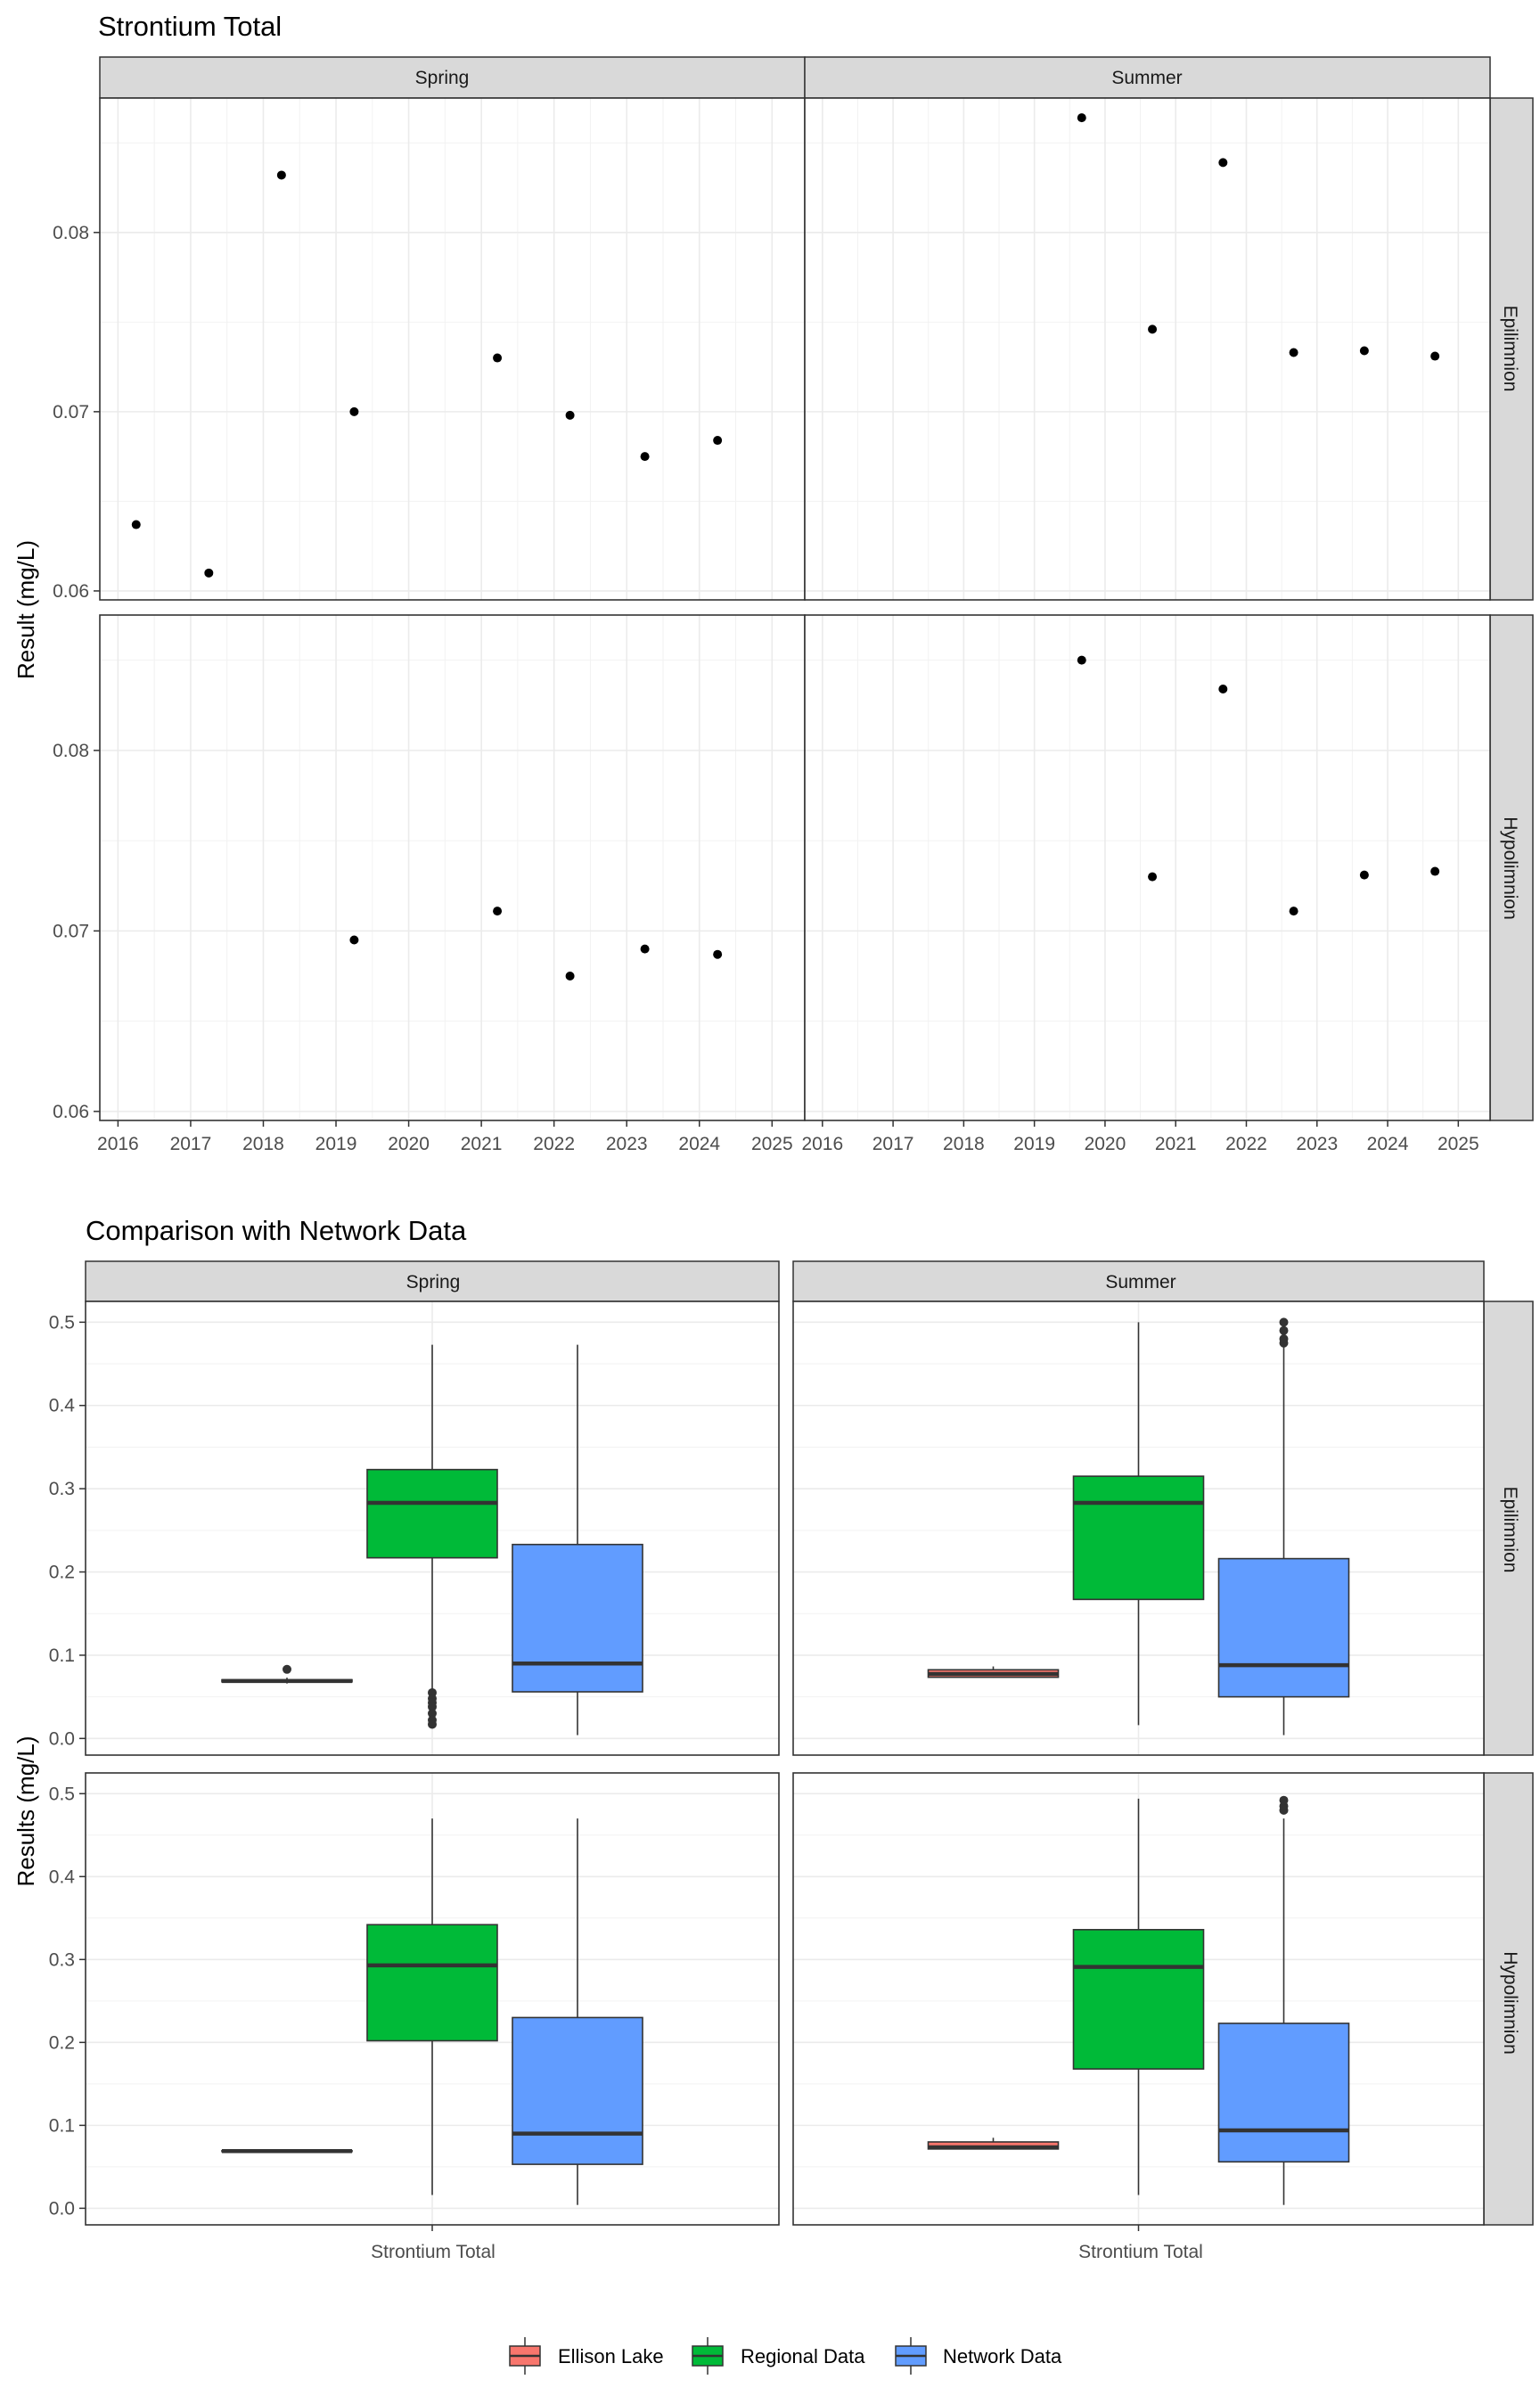 This screenshot has width=1540, height=2396. I want to click on chart2-panel-summer-epilimnion, so click(1138, 1528).